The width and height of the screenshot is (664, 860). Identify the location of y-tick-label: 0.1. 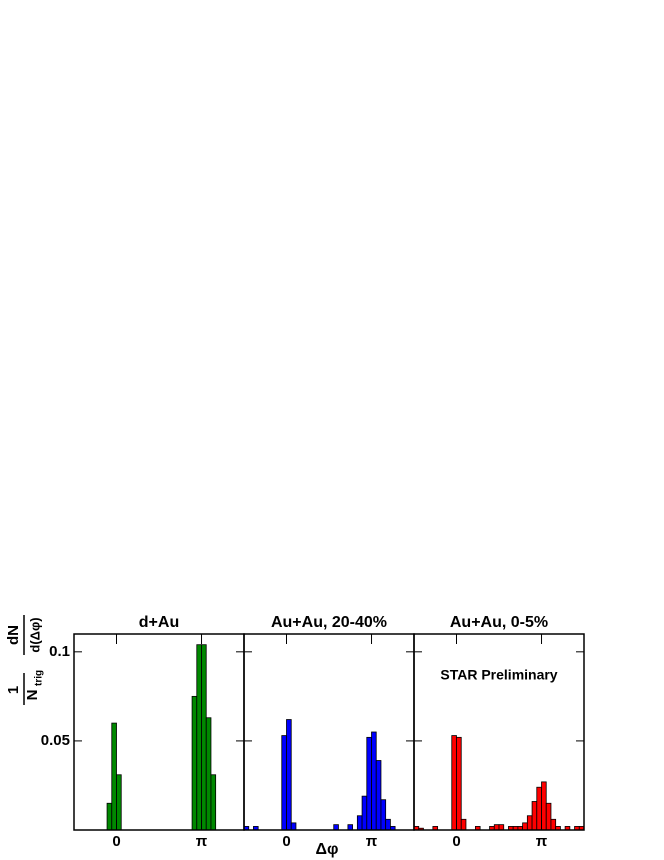
(59, 651).